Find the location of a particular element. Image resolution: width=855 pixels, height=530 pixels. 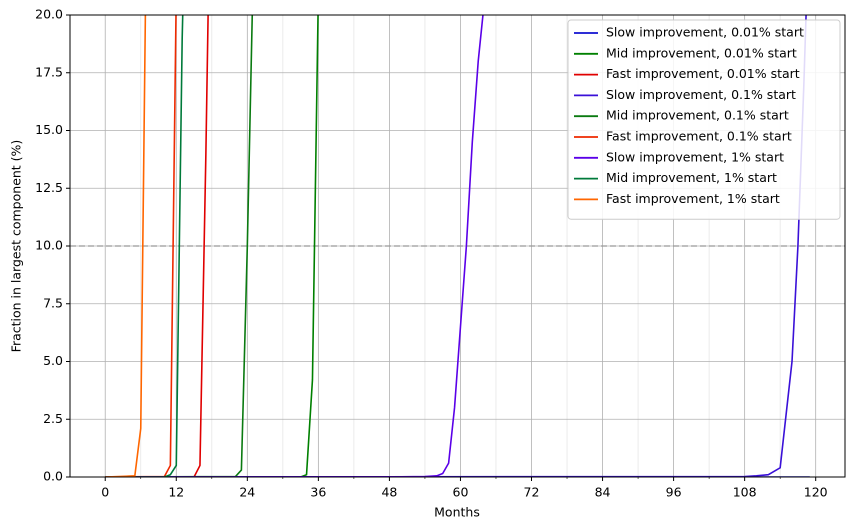

x-tick-label: 48 is located at coordinates (389, 492).